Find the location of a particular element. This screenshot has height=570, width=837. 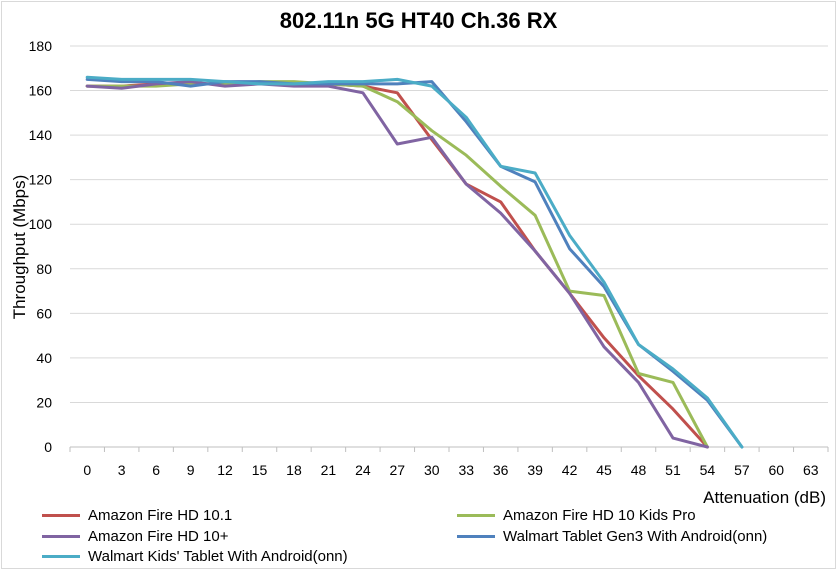

y-tick-label: 100 is located at coordinates (41, 224).